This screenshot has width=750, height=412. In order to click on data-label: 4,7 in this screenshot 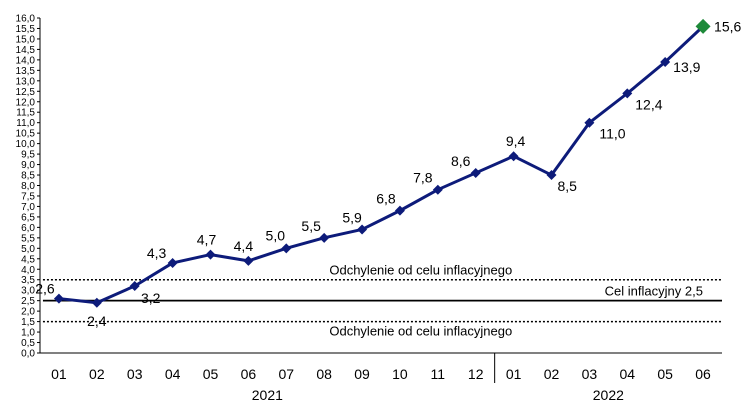, I will do `click(207, 240)`.